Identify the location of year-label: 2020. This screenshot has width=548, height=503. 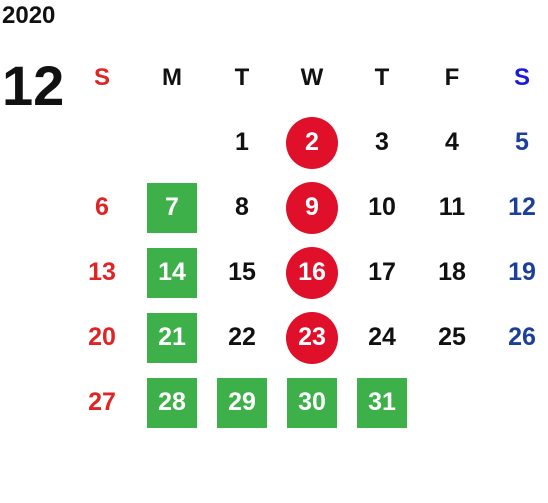
(29, 15).